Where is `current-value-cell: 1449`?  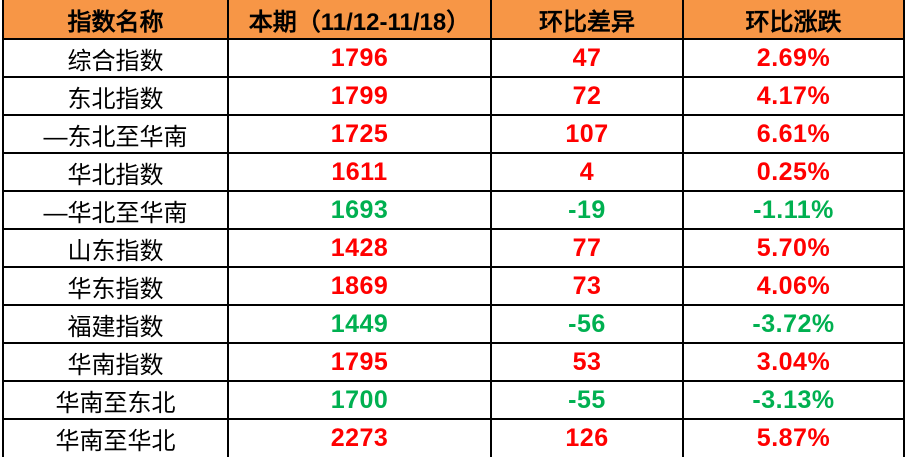 current-value-cell: 1449 is located at coordinates (359, 324).